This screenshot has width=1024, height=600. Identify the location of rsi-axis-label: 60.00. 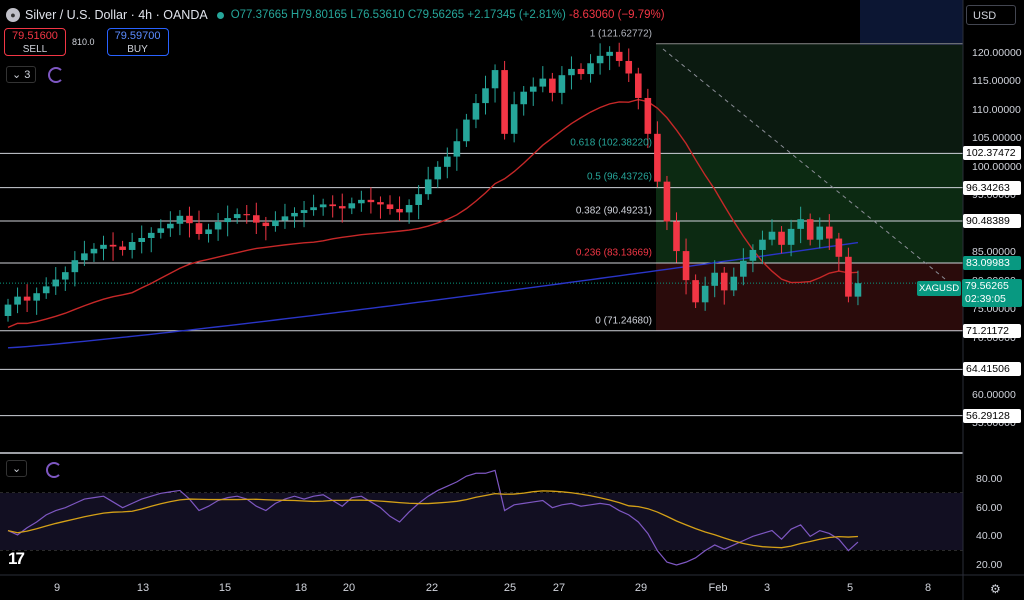
(989, 507).